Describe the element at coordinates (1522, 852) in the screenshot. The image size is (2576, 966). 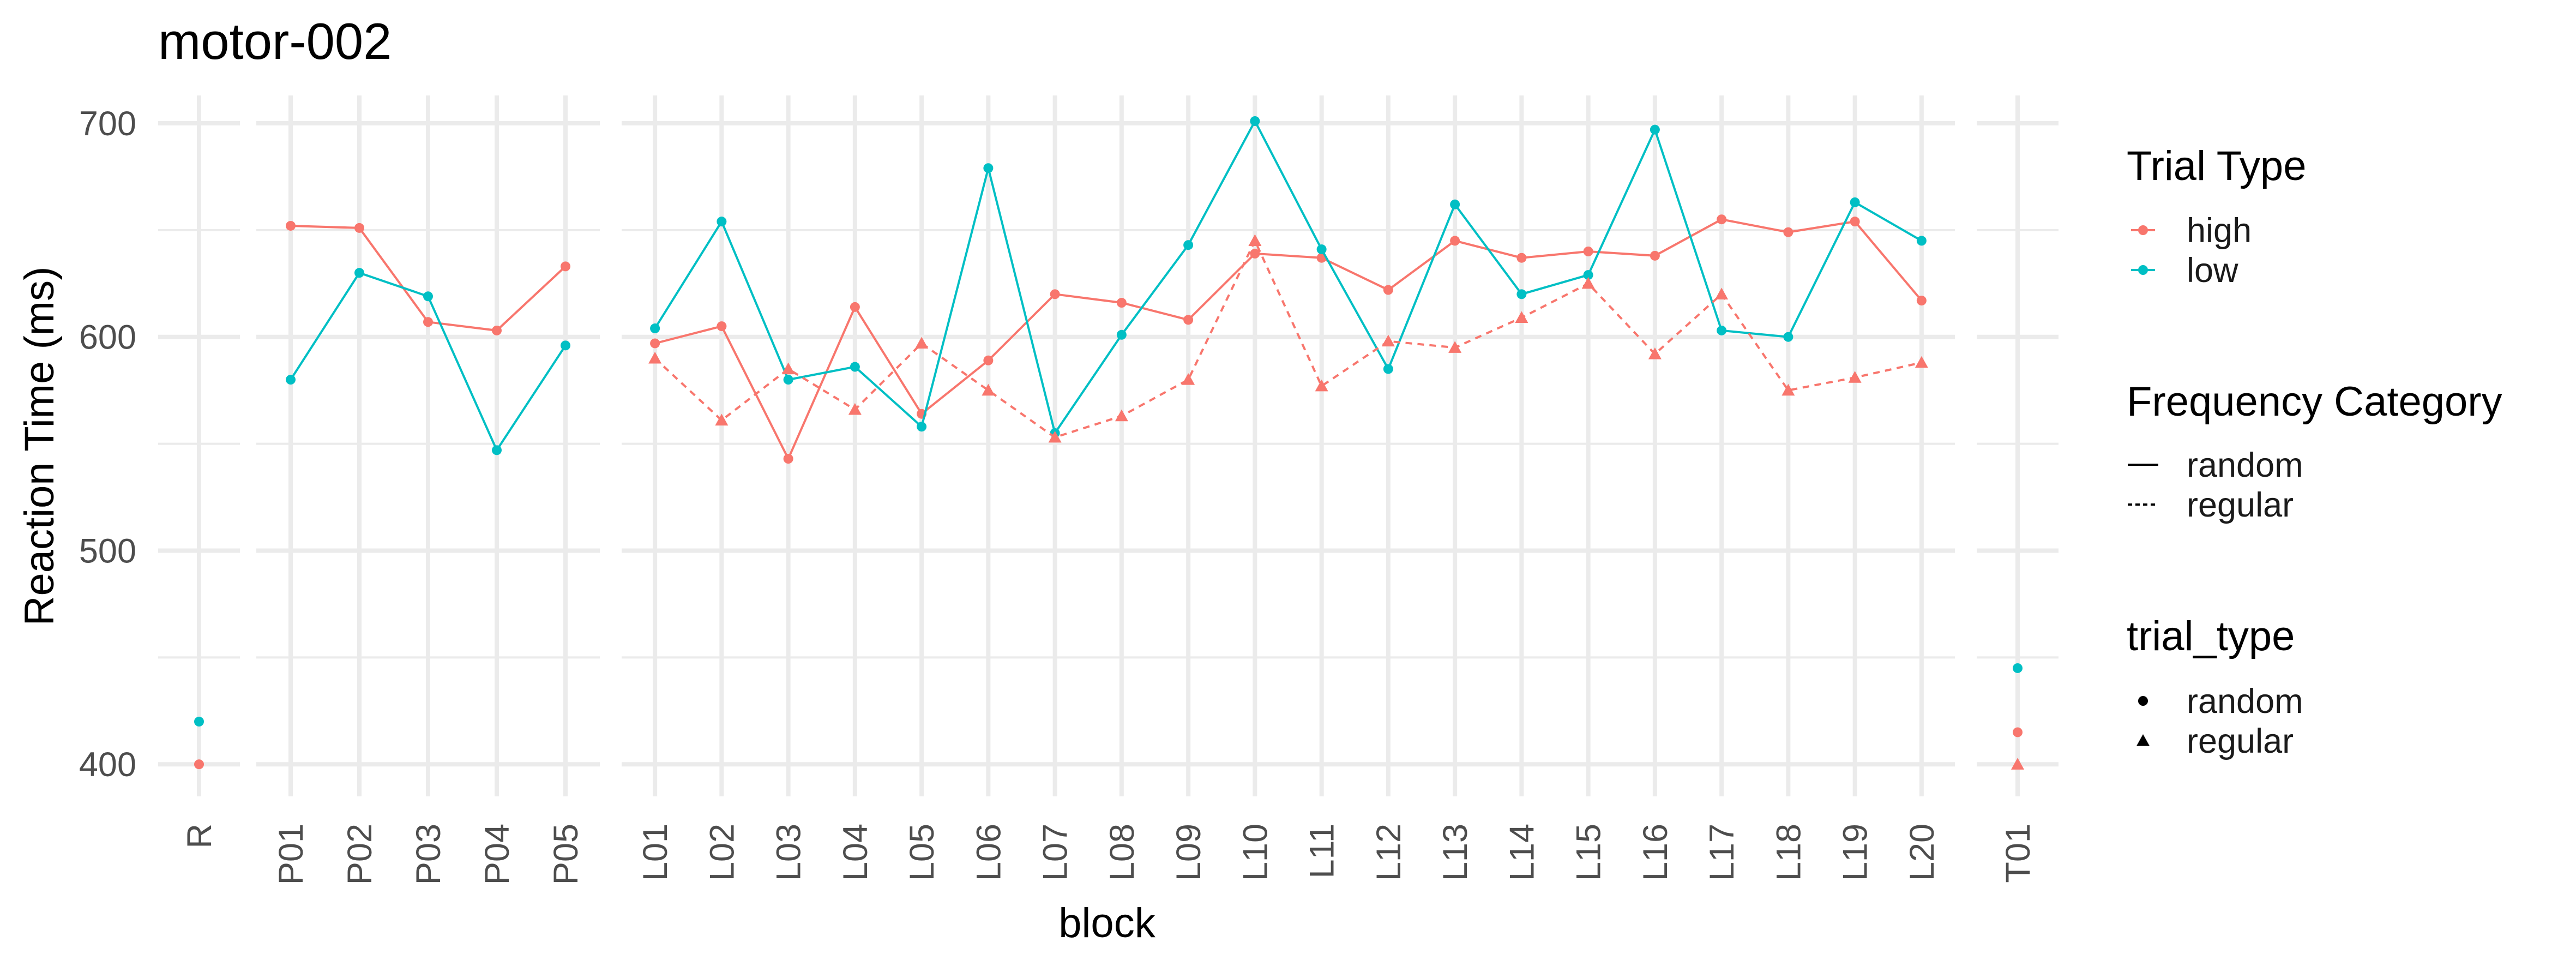
I see `x-tick-label: L14` at that location.